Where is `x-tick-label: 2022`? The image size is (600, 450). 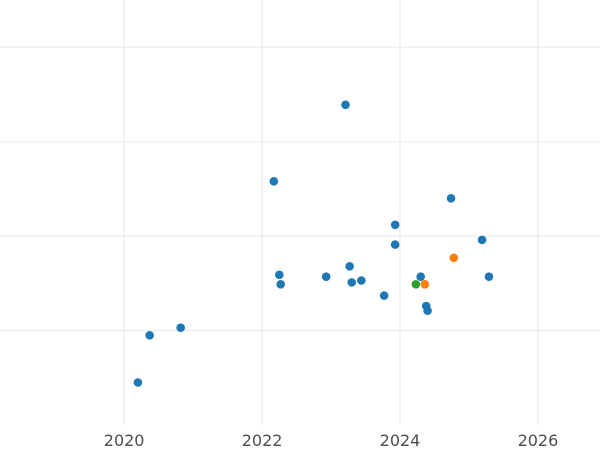
x-tick-label: 2022 is located at coordinates (262, 440).